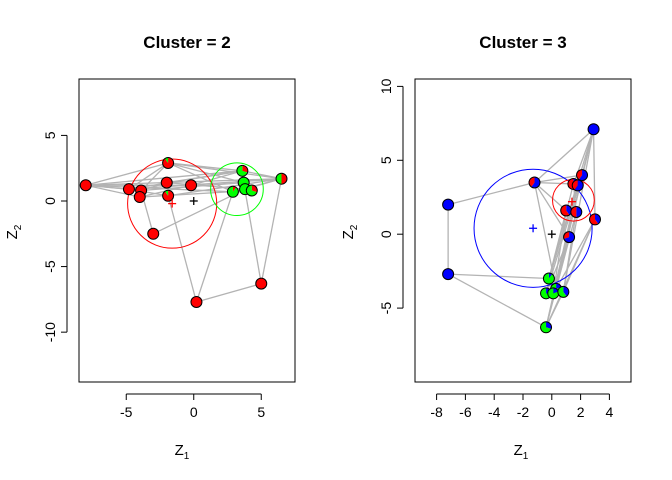  I want to click on x-tick-label: -6, so click(465, 412).